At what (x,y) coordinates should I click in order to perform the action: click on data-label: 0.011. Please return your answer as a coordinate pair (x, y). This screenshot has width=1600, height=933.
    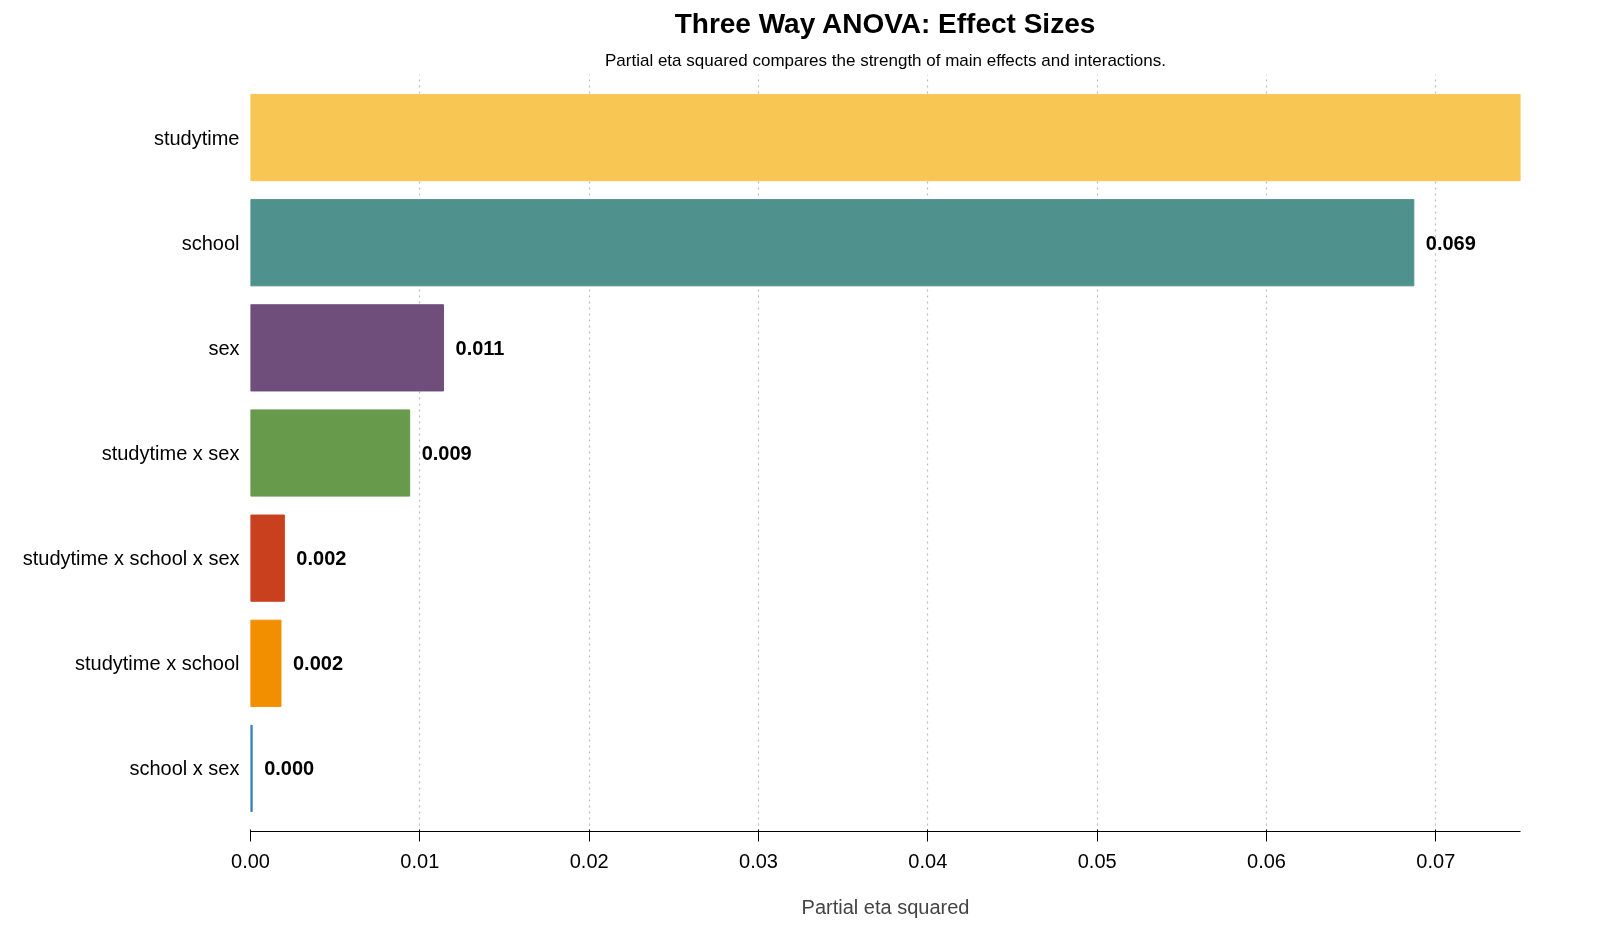
    Looking at the image, I should click on (480, 347).